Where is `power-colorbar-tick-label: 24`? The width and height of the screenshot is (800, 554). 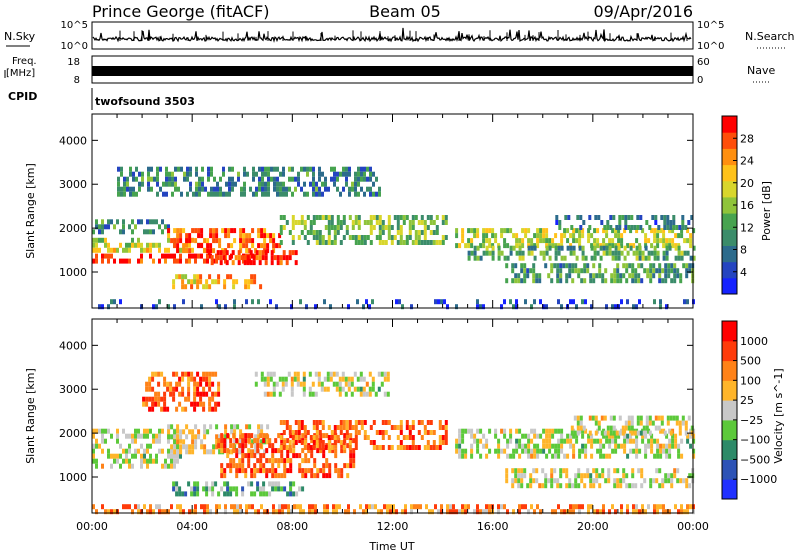 power-colorbar-tick-label: 24 is located at coordinates (747, 161).